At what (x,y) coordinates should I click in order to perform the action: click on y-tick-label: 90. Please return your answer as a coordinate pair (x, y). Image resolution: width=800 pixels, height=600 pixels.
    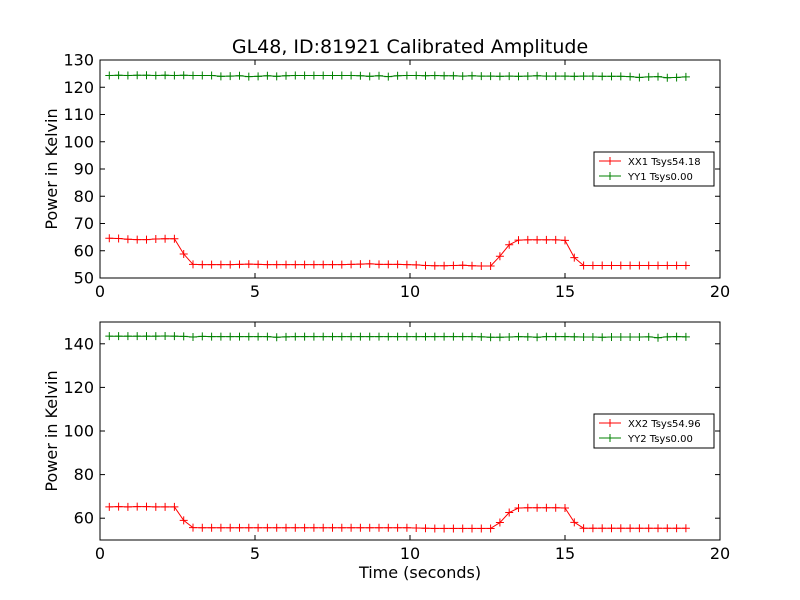
    Looking at the image, I should click on (84, 169).